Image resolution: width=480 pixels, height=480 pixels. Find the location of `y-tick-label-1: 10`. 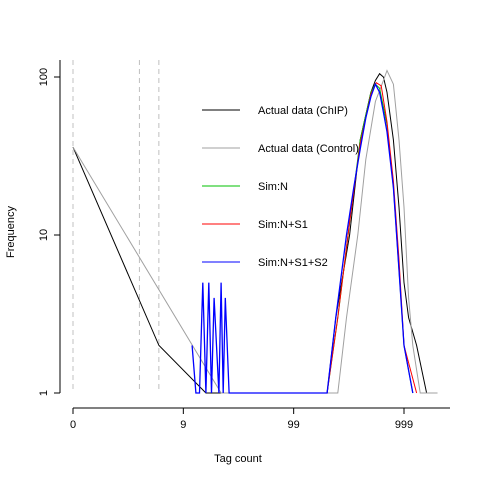

y-tick-label-1: 10 is located at coordinates (44, 235).